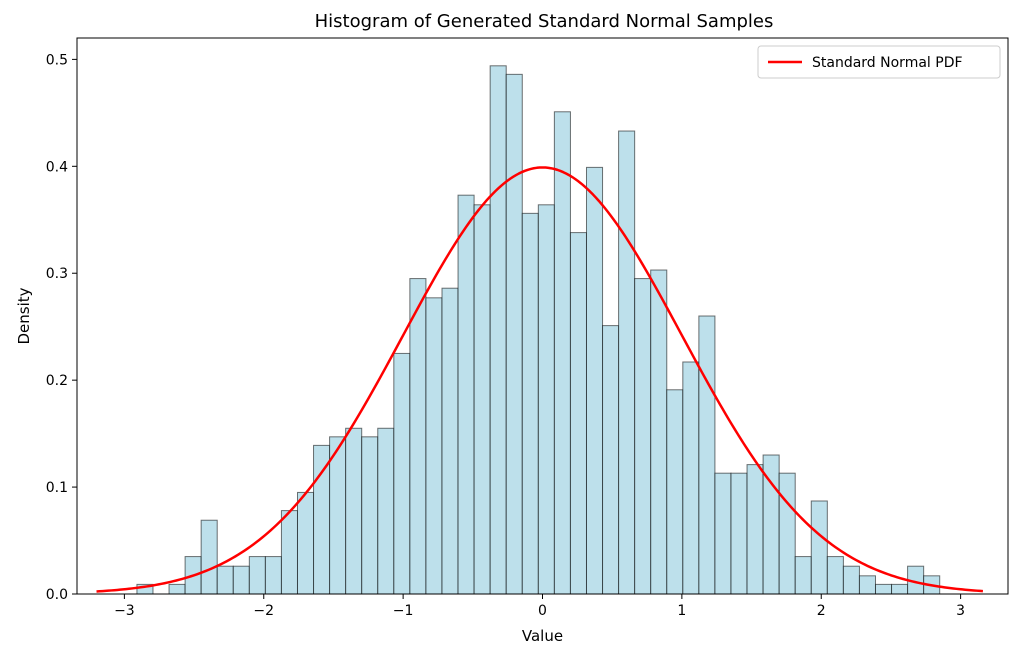 Image resolution: width=1026 pixels, height=653 pixels. What do you see at coordinates (124, 611) in the screenshot?
I see `x-tick-label: −3` at bounding box center [124, 611].